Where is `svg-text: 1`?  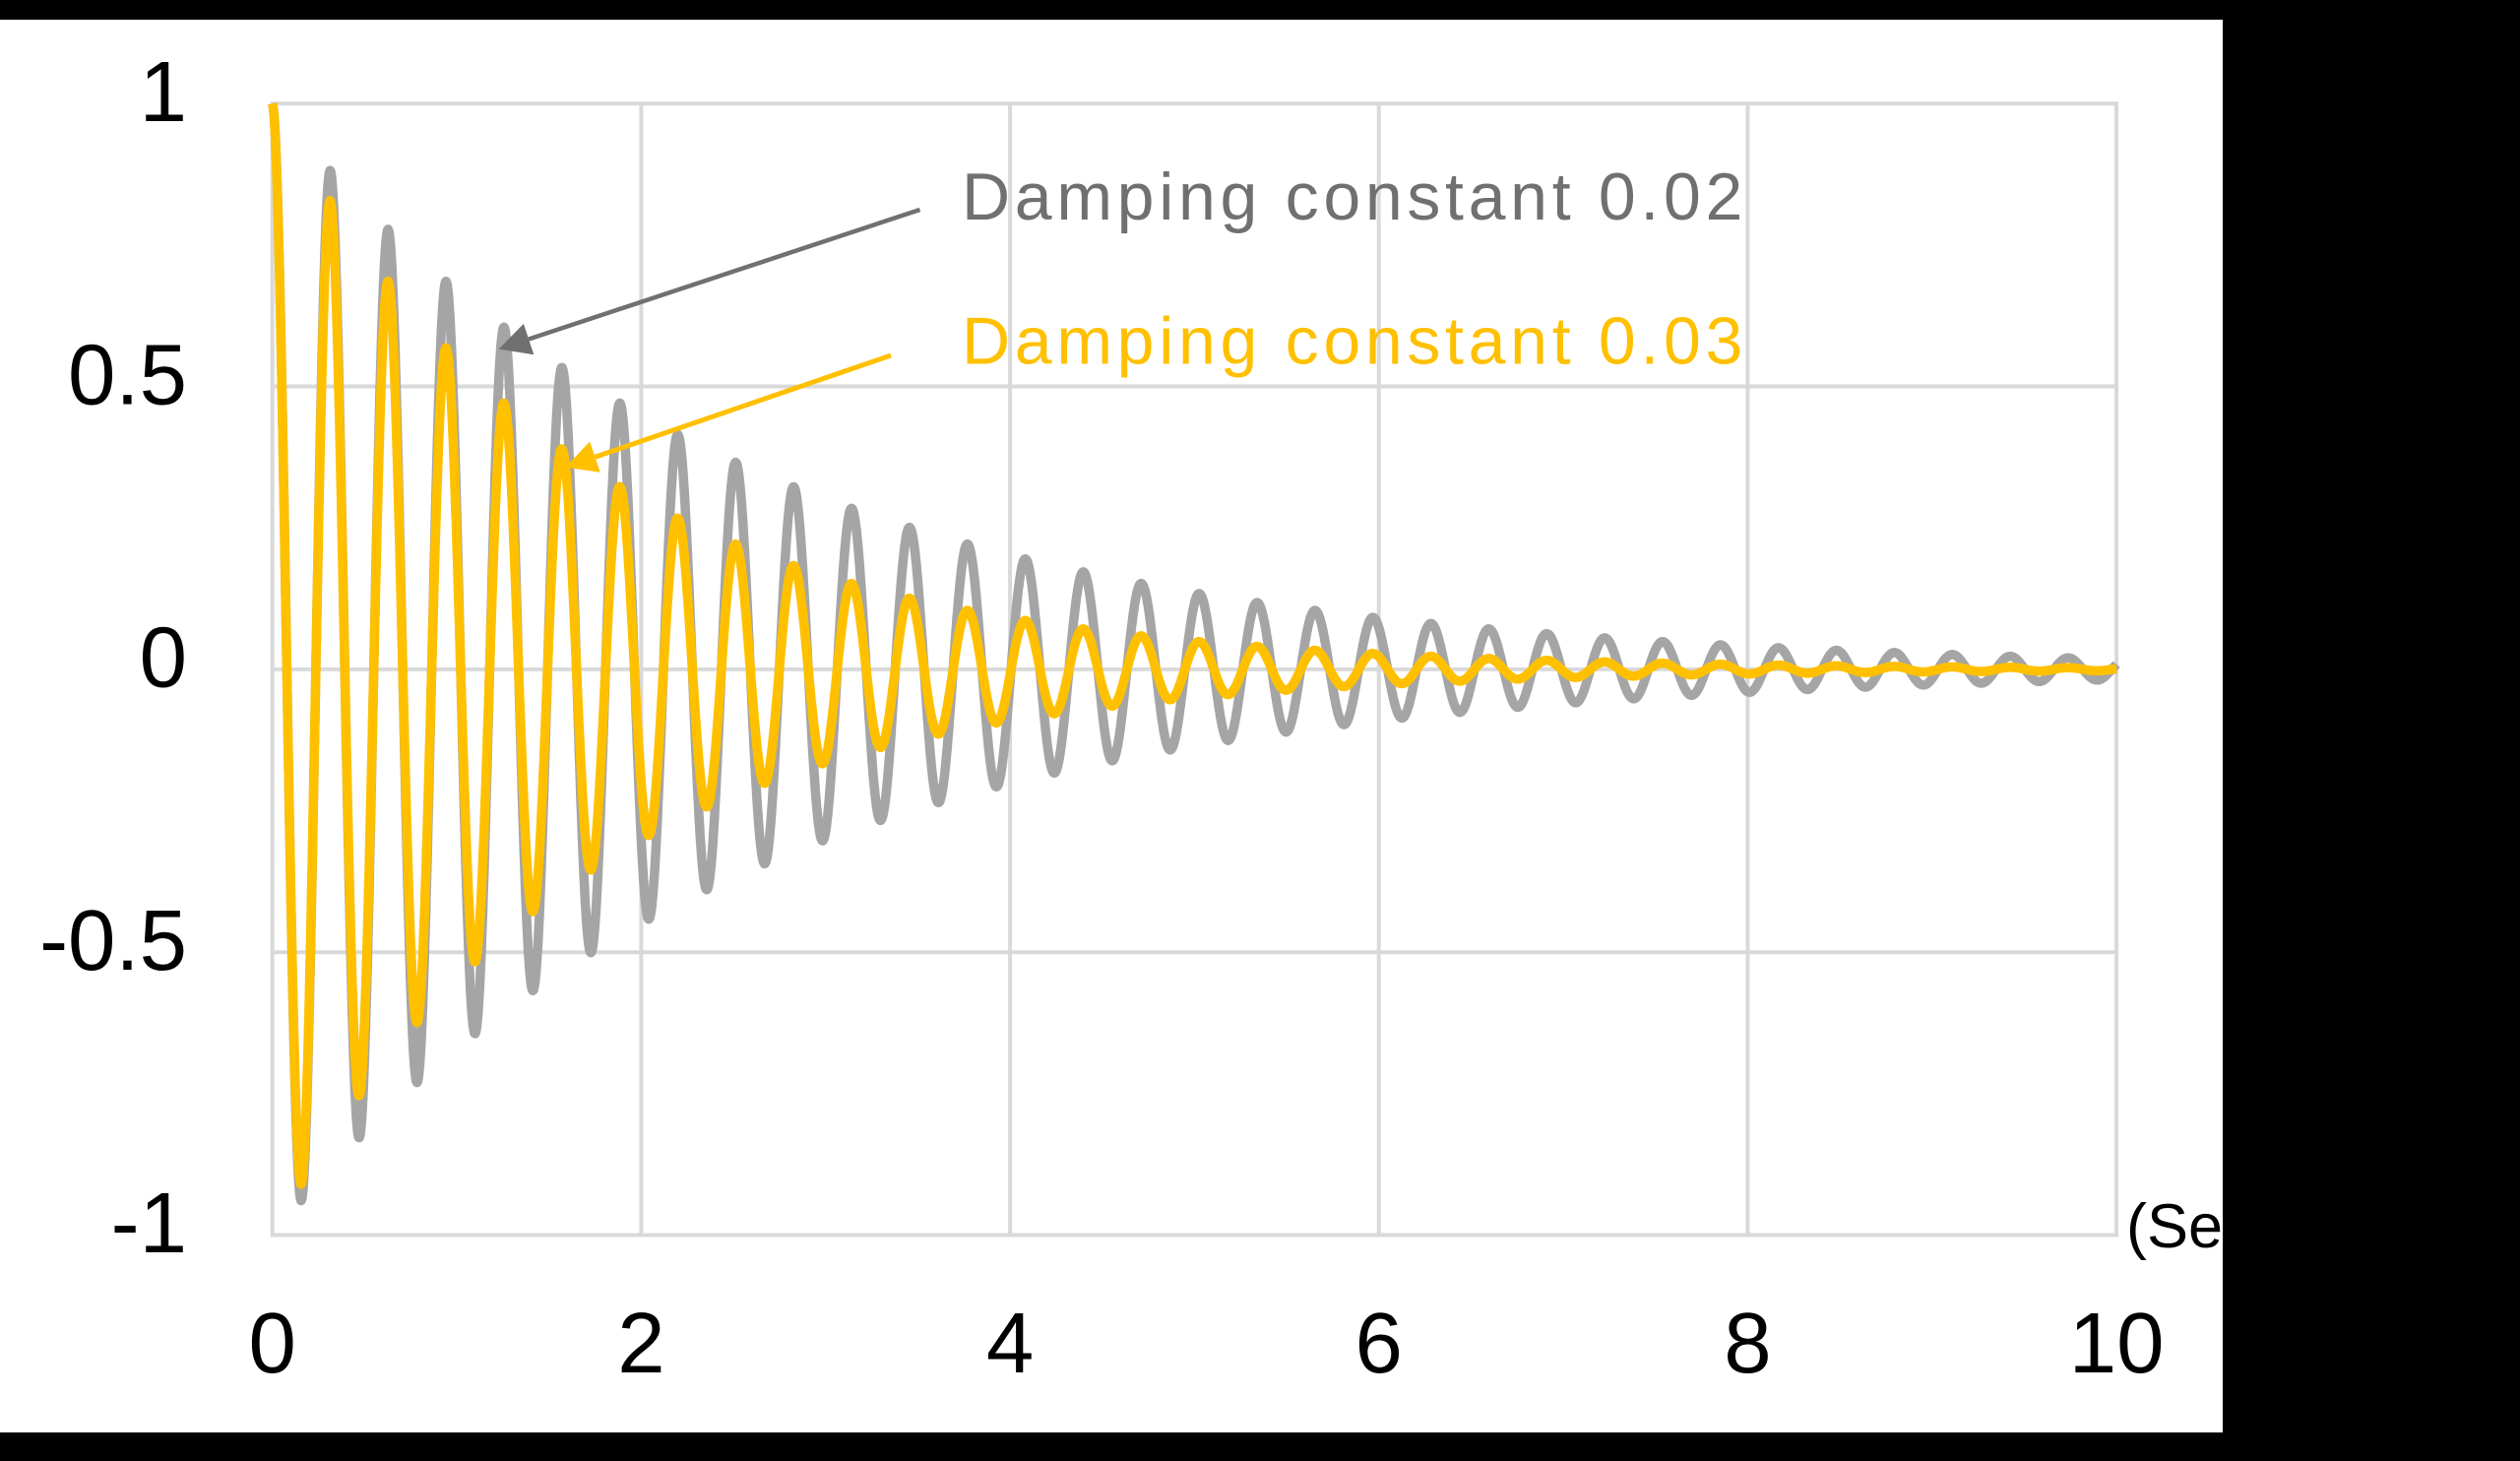
svg-text: 1 is located at coordinates (163, 92).